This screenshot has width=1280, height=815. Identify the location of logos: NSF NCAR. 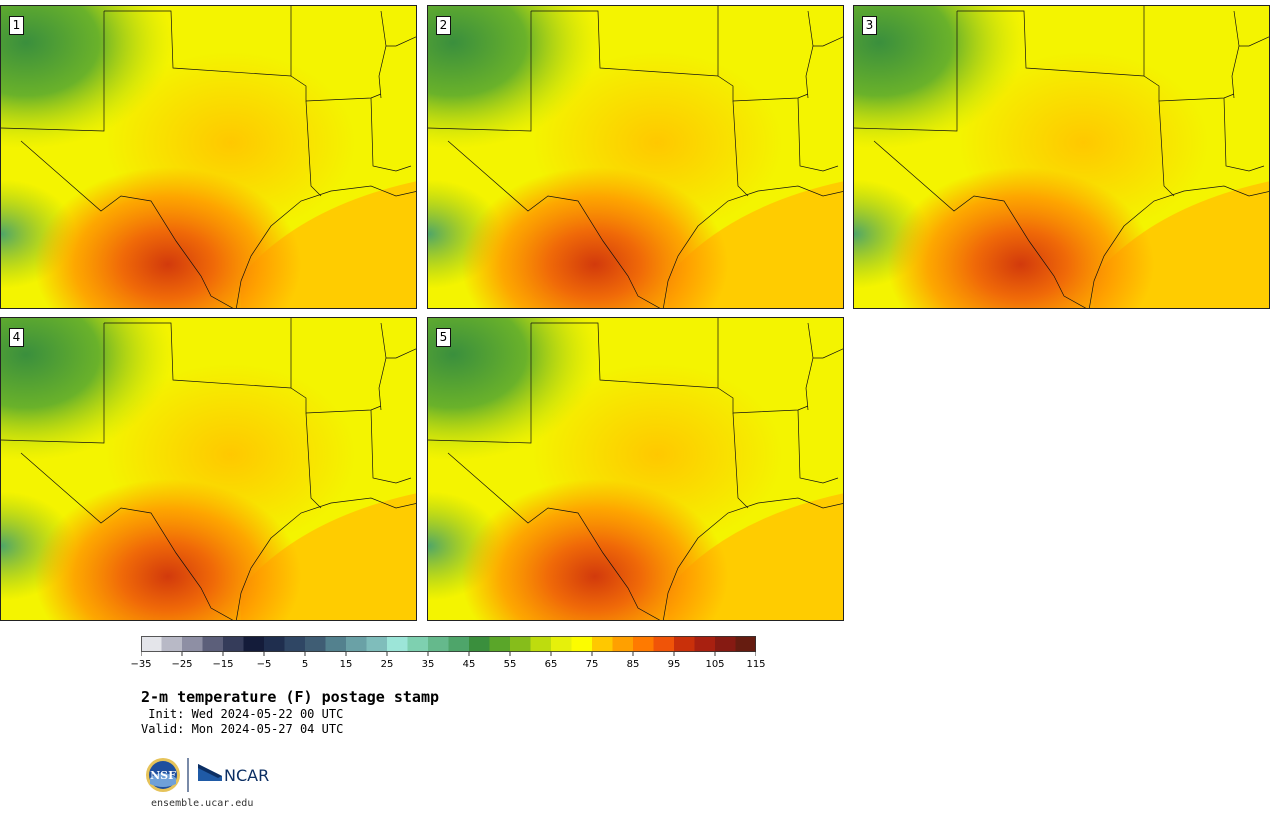
(207, 775).